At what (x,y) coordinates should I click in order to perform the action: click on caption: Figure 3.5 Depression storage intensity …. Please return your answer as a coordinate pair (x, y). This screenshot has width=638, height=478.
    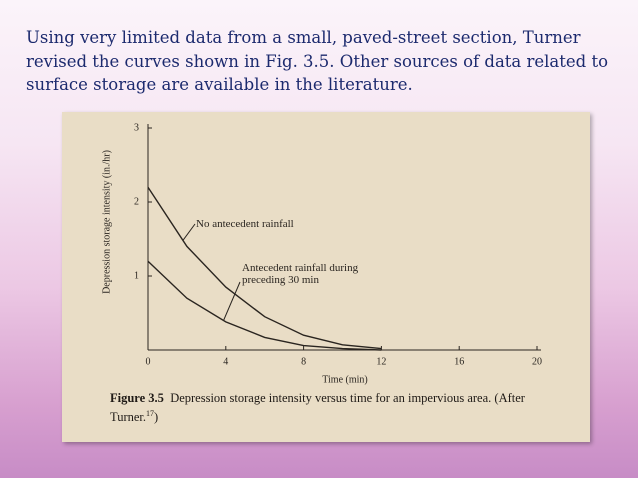
    Looking at the image, I should click on (330, 407).